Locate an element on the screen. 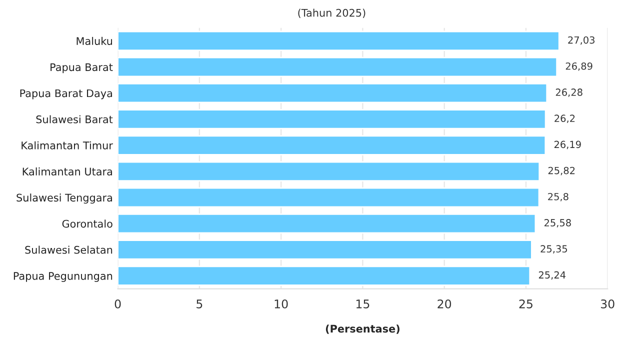  data-label: 26,19 is located at coordinates (567, 145).